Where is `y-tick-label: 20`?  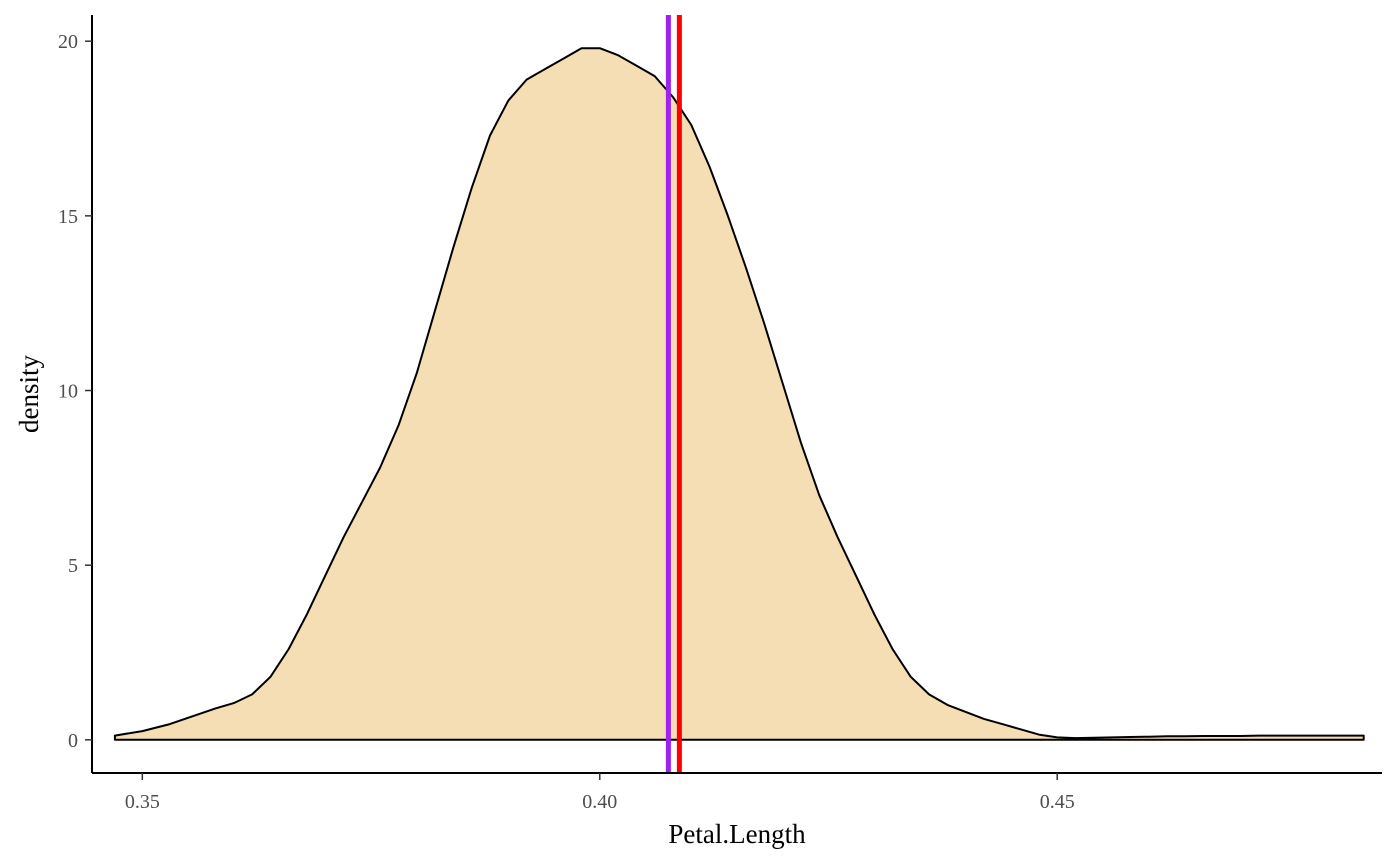
y-tick-label: 20 is located at coordinates (68, 42).